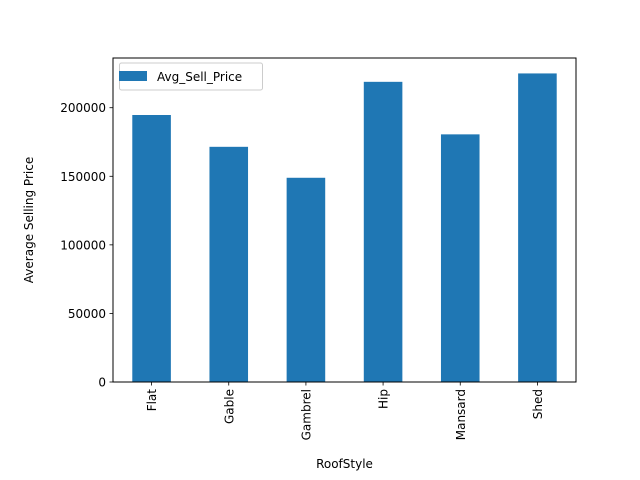 Image resolution: width=640 pixels, height=480 pixels. I want to click on y-tick-label: 100000, so click(83, 245).